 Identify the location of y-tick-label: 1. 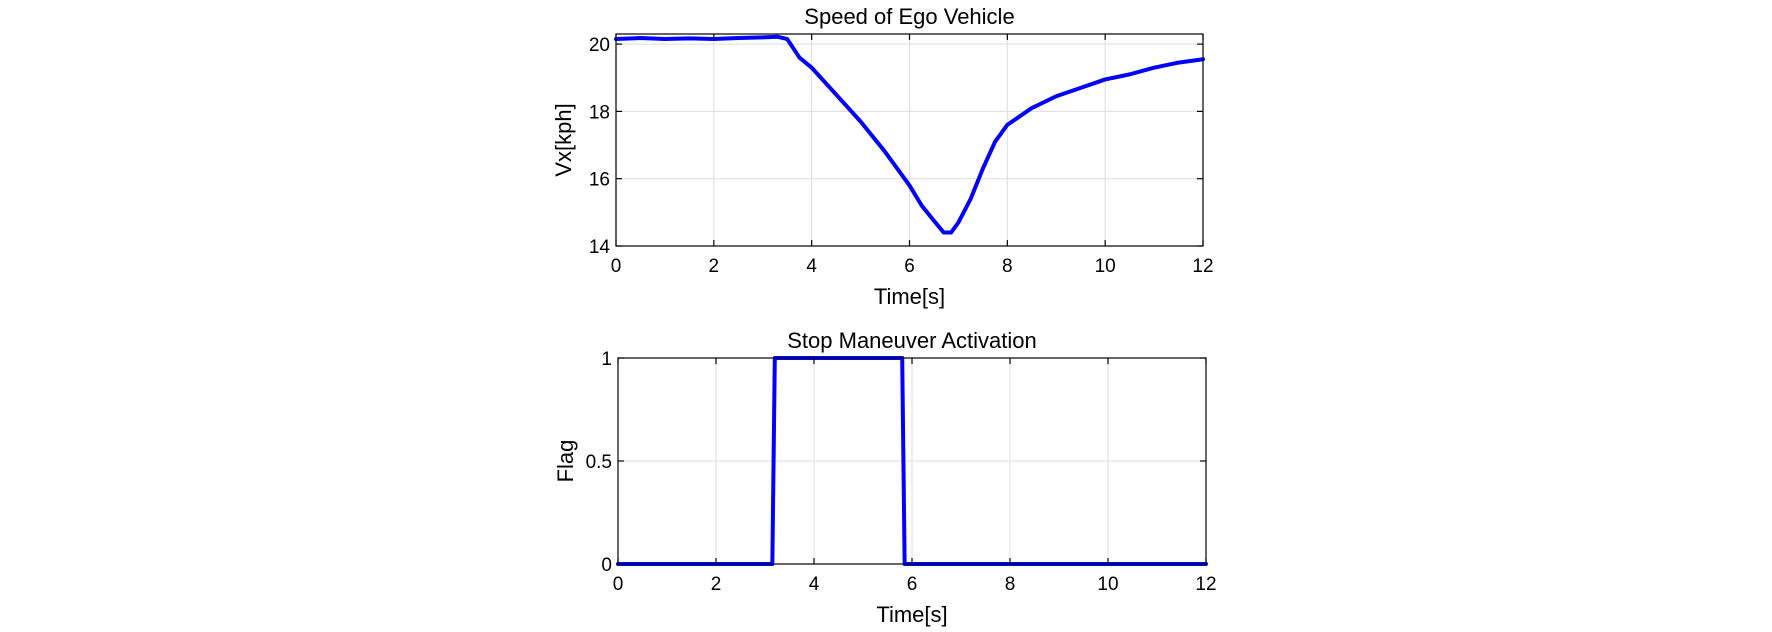
(606, 359).